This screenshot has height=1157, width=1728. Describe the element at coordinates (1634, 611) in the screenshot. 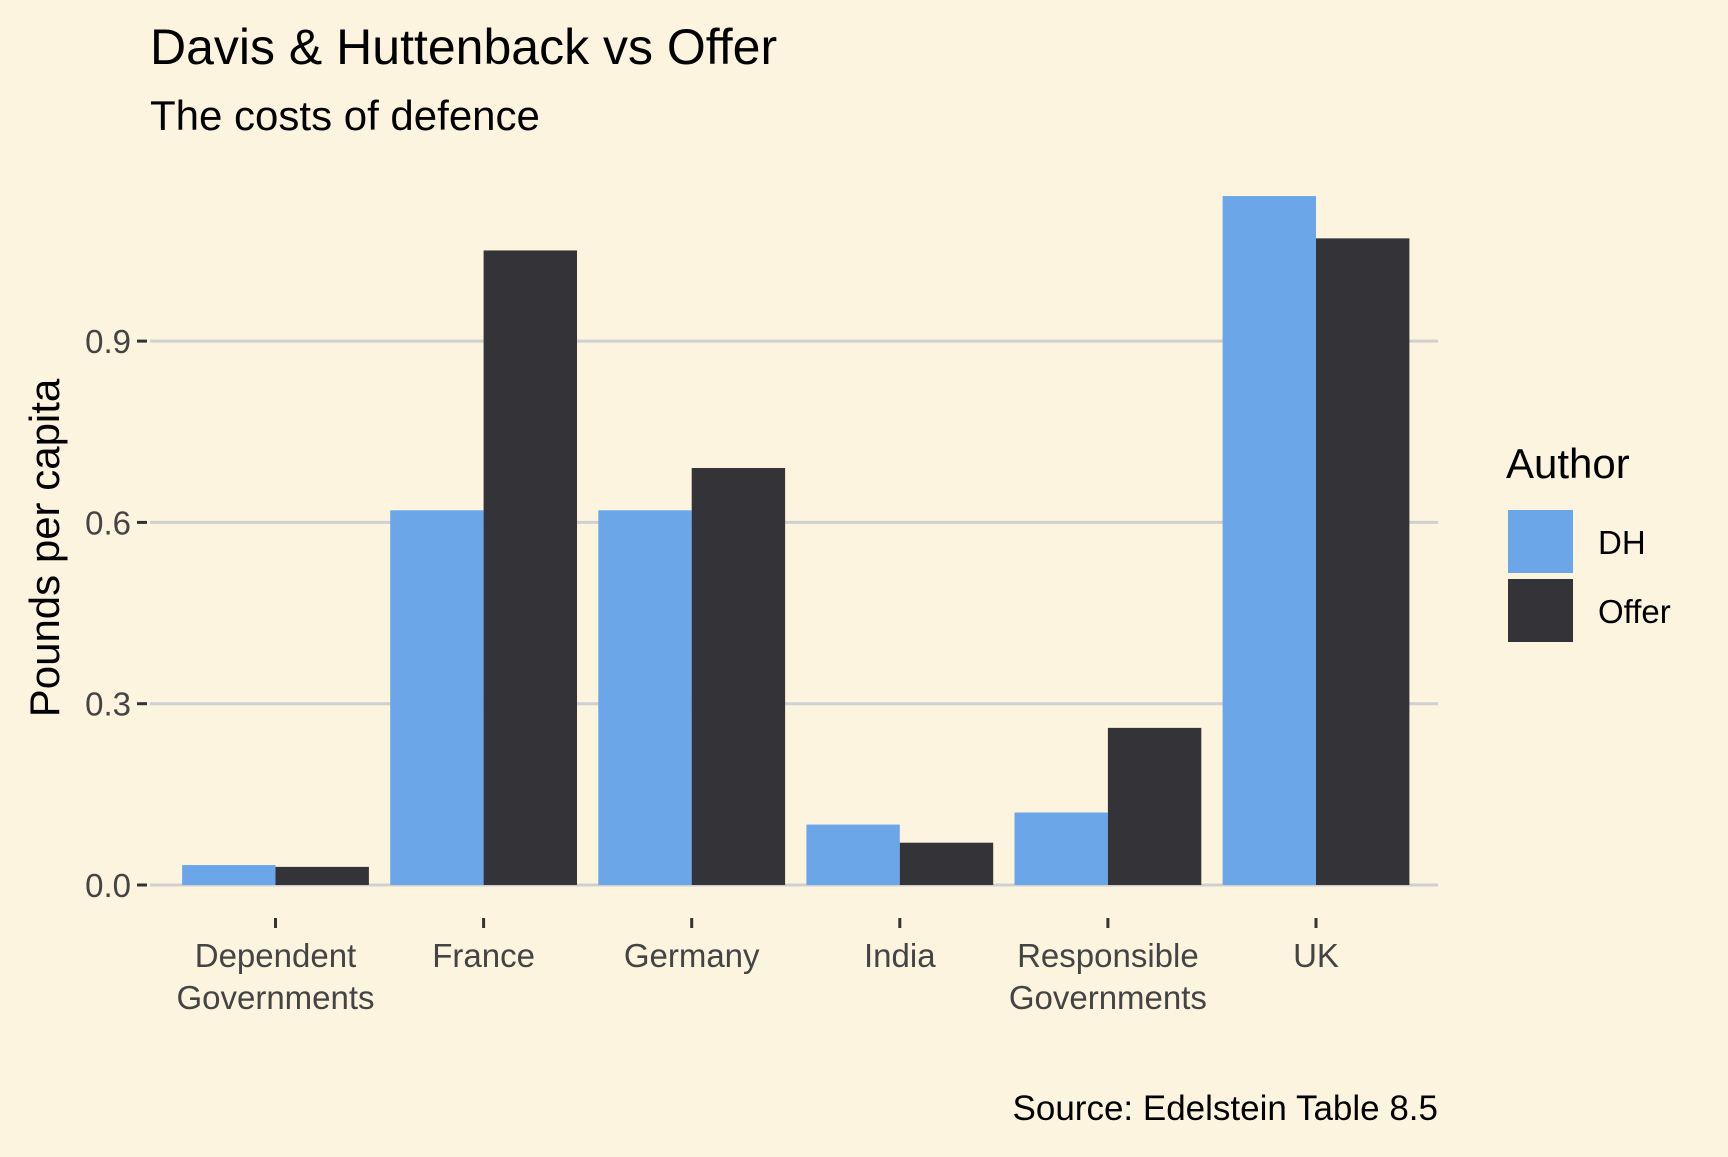

I see `legend-label-offer: Offer` at that location.